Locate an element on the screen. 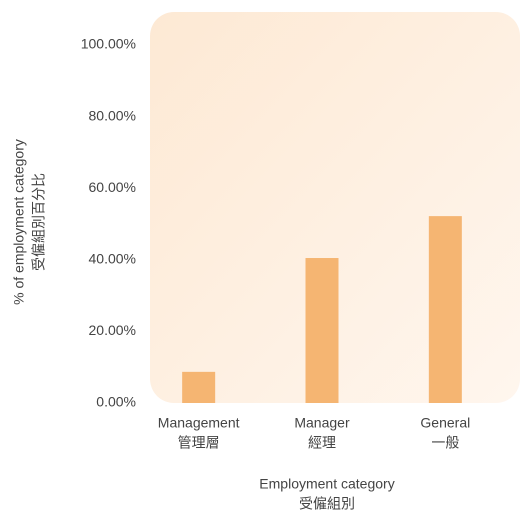  x-tick-label: 經理 is located at coordinates (322, 443).